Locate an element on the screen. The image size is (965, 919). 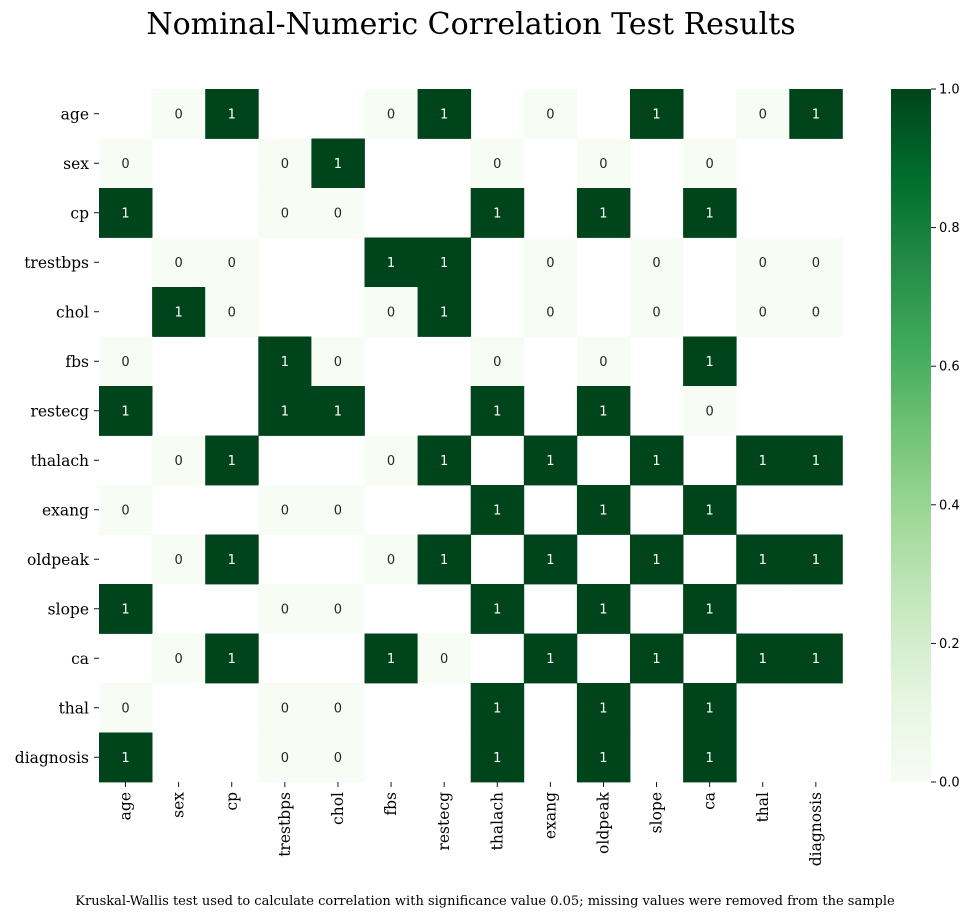
heatmap-cell-ca-thal is located at coordinates (763, 658).